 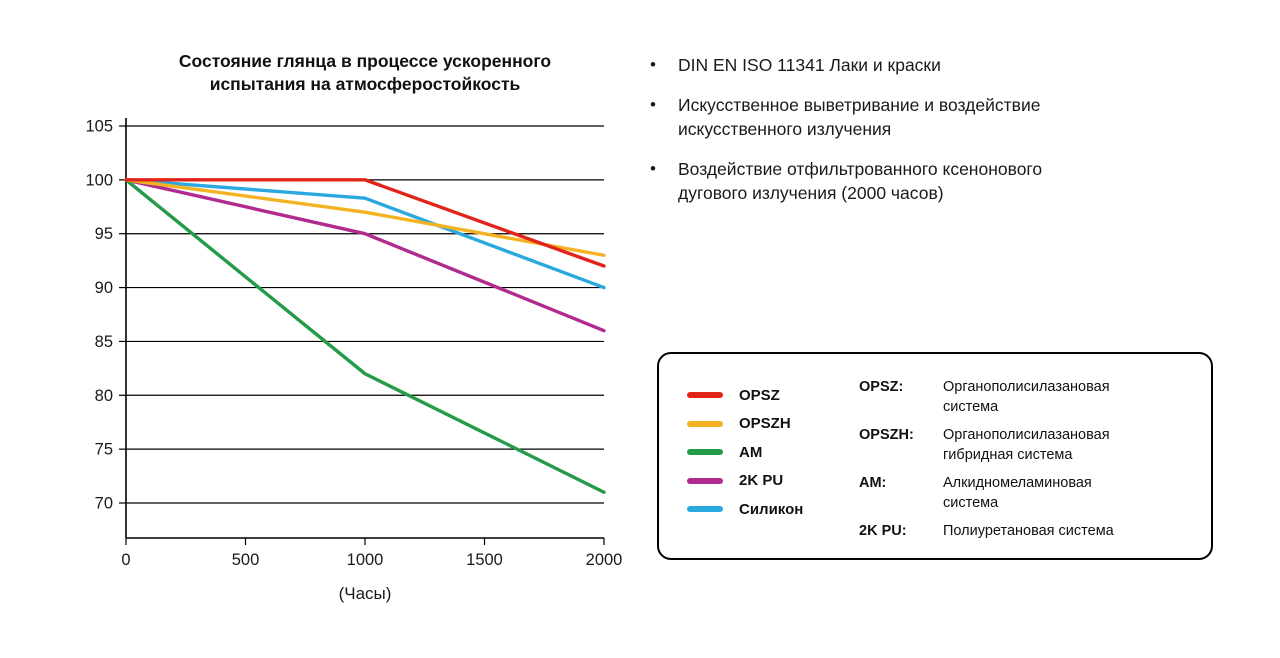 What do you see at coordinates (99, 127) in the screenshot?
I see `svg-text: 105` at bounding box center [99, 127].